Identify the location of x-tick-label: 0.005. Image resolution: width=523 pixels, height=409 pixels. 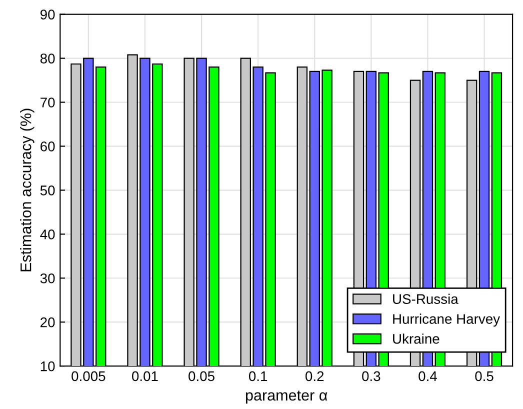
(89, 376).